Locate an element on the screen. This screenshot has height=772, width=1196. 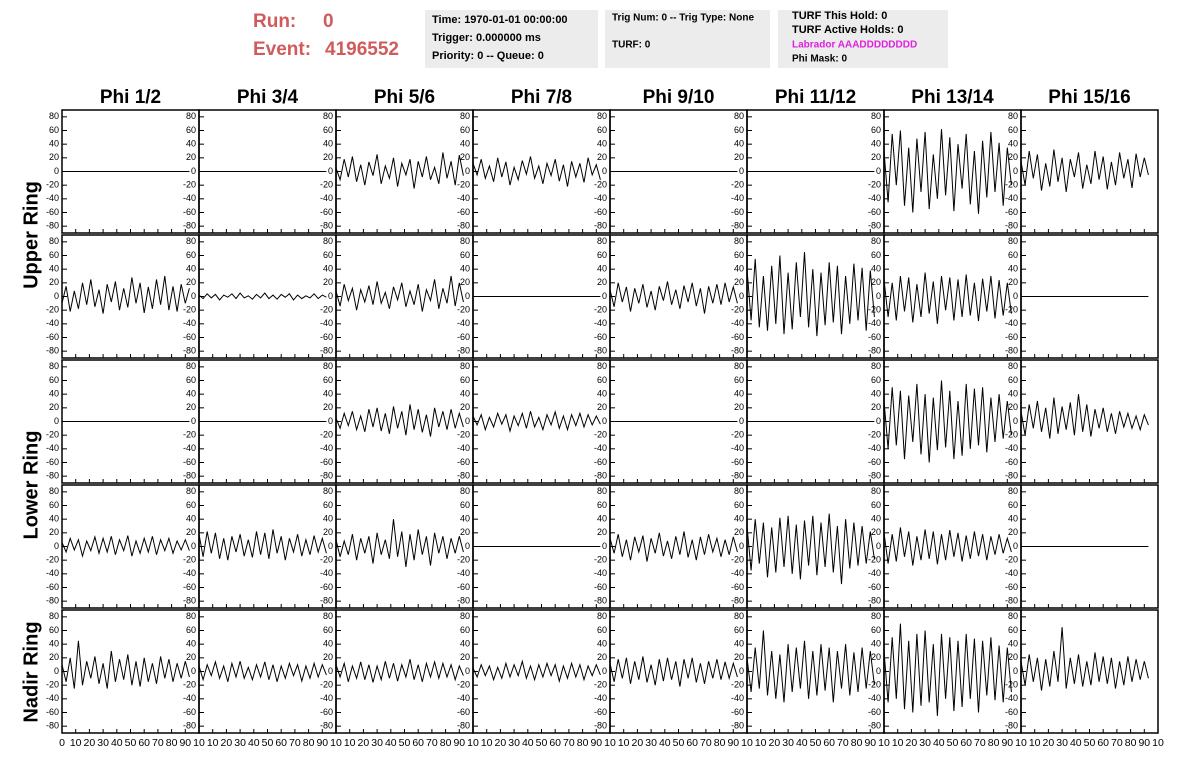
column-title: Phi 1/2 is located at coordinates (130, 97).